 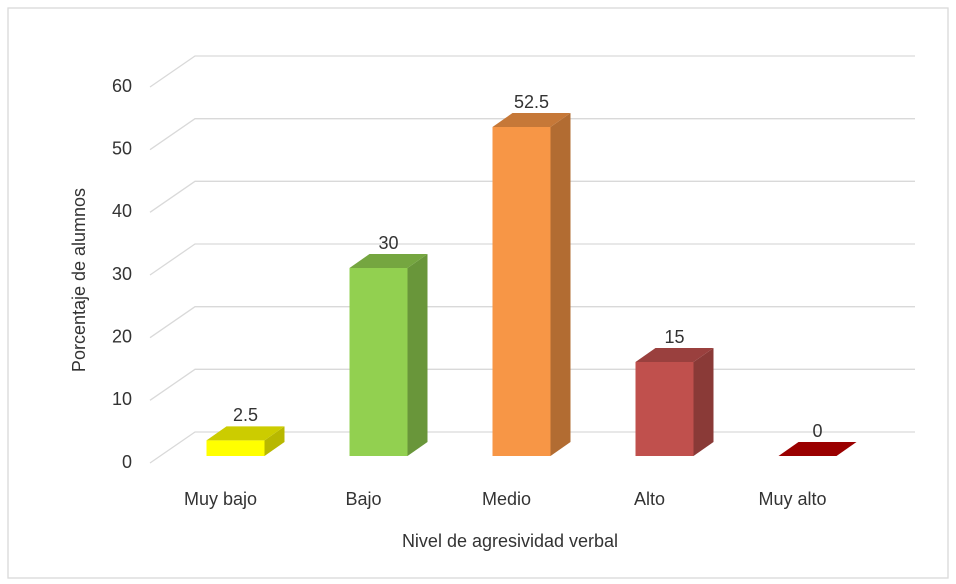 What do you see at coordinates (817, 431) in the screenshot?
I see `value-label: 0` at bounding box center [817, 431].